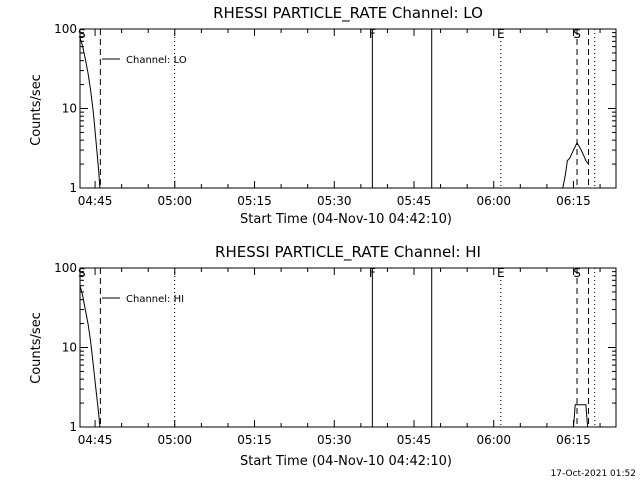 The height and width of the screenshot is (480, 640). What do you see at coordinates (348, 13) in the screenshot?
I see `panel-title: RHESSI PARTICLE_RATE Channel: LO` at bounding box center [348, 13].